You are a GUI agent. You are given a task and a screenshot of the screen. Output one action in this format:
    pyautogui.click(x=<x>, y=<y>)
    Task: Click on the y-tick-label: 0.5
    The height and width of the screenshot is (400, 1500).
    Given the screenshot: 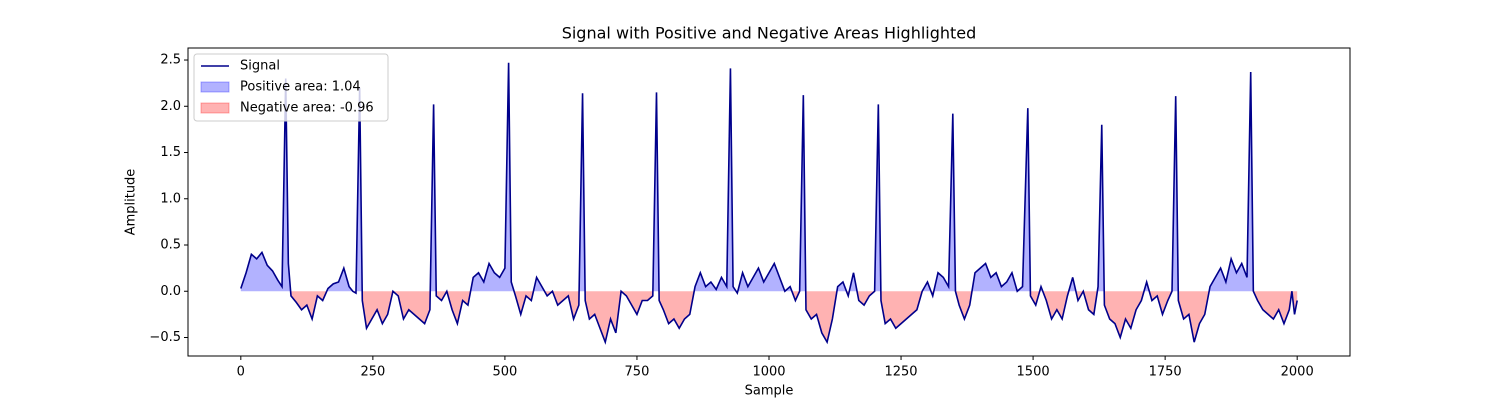 What is the action you would take?
    pyautogui.click(x=170, y=245)
    